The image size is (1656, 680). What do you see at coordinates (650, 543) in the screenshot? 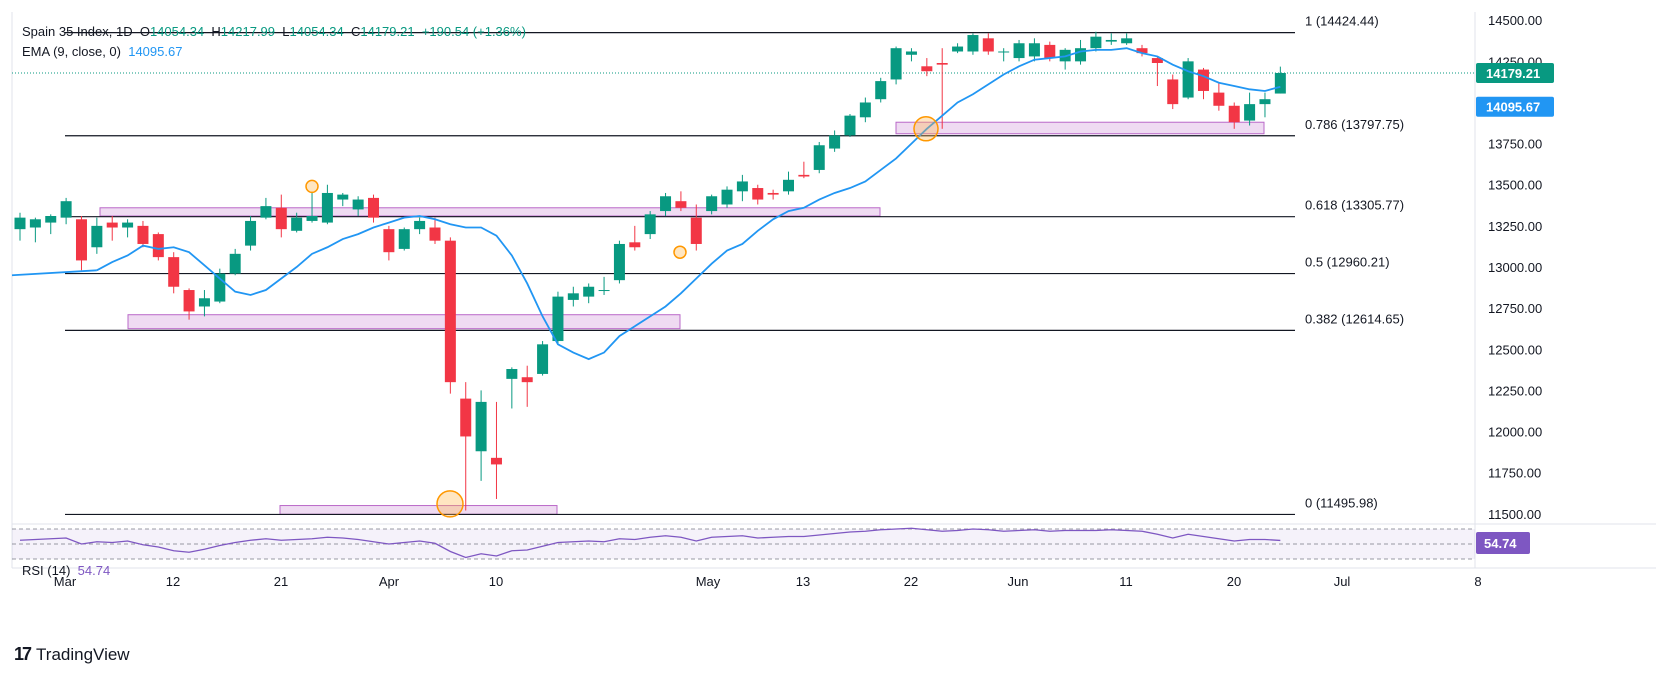
I see `rsi-line` at bounding box center [650, 543].